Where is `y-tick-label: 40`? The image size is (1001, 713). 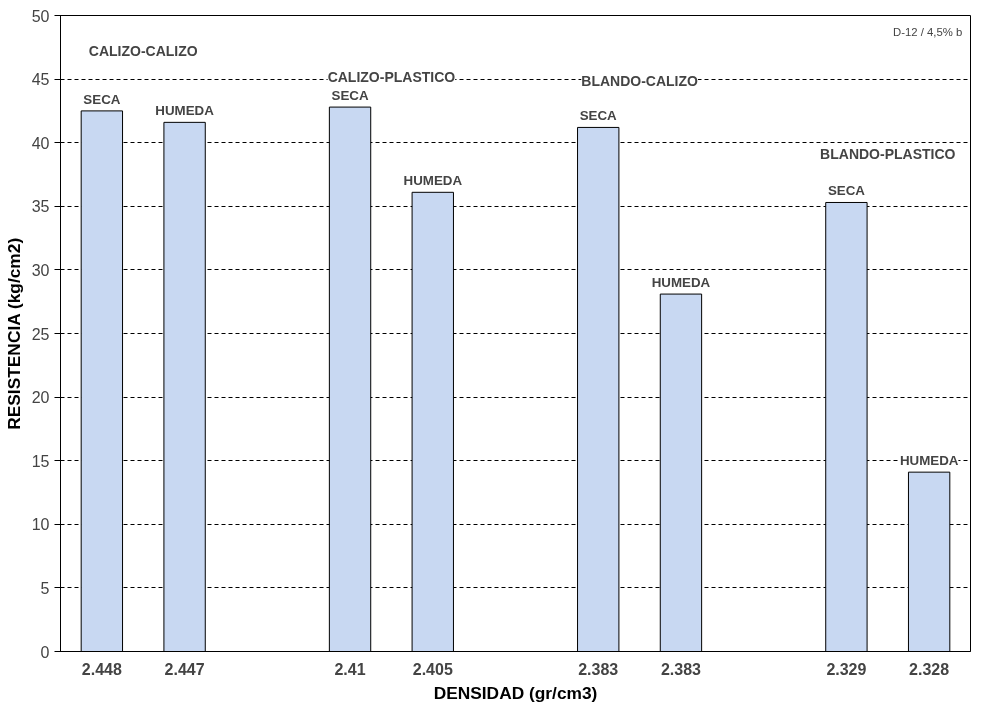
y-tick-label: 40 is located at coordinates (40, 143).